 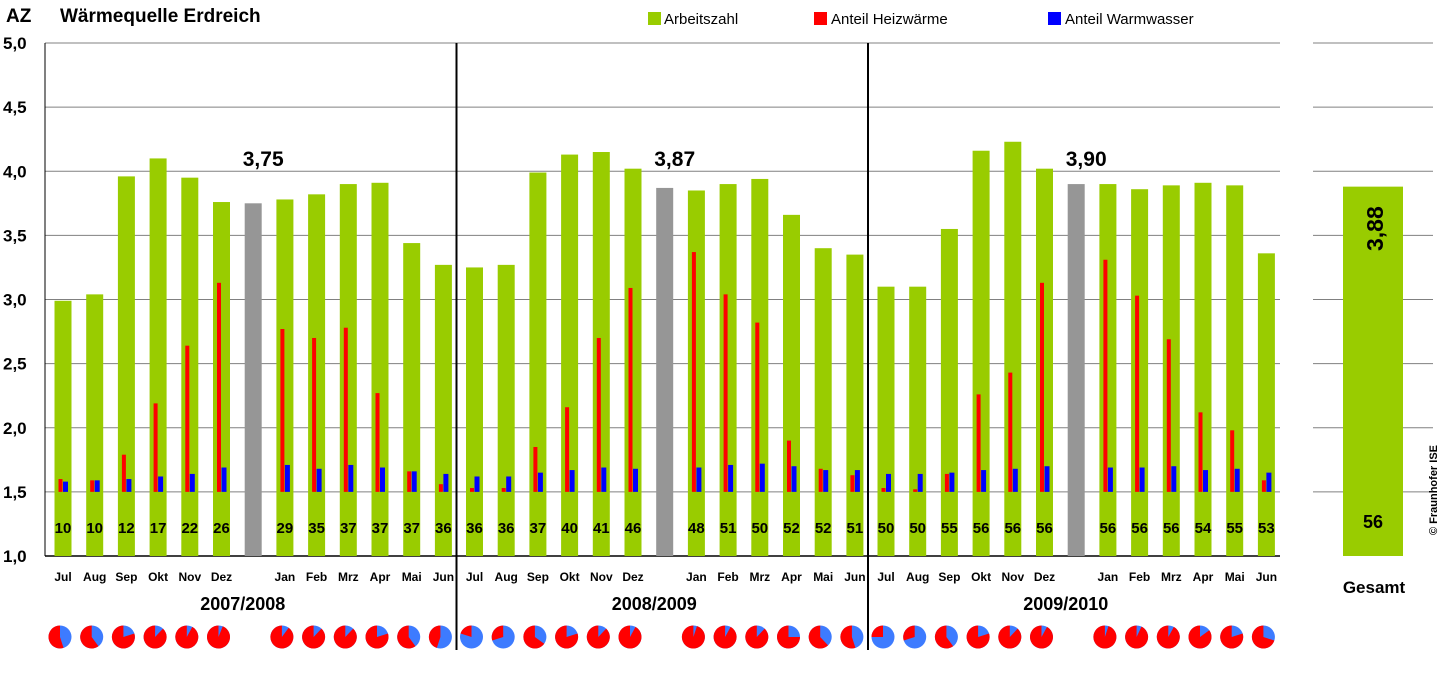 What do you see at coordinates (633, 528) in the screenshot?
I see `count-label: 46` at bounding box center [633, 528].